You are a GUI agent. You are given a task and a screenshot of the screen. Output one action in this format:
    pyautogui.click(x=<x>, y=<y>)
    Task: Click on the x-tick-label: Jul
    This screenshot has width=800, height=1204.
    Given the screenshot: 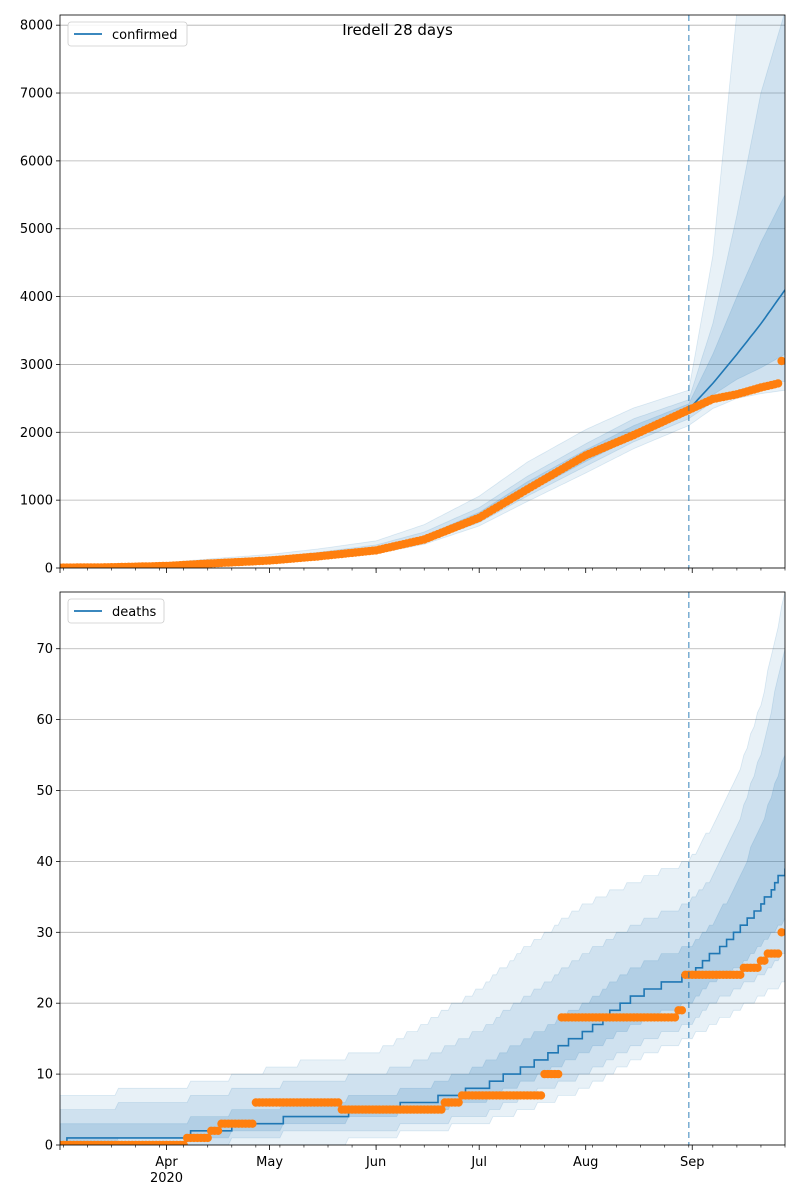 What is the action you would take?
    pyautogui.click(x=478, y=1162)
    